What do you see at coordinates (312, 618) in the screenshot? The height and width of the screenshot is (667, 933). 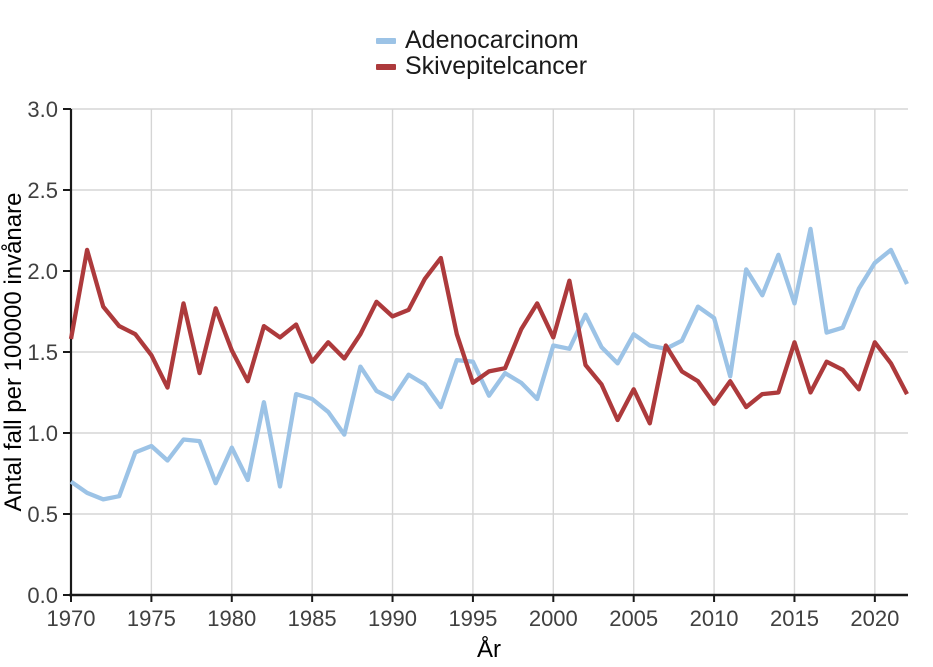 I see `x-tick-label: 1985` at bounding box center [312, 618].